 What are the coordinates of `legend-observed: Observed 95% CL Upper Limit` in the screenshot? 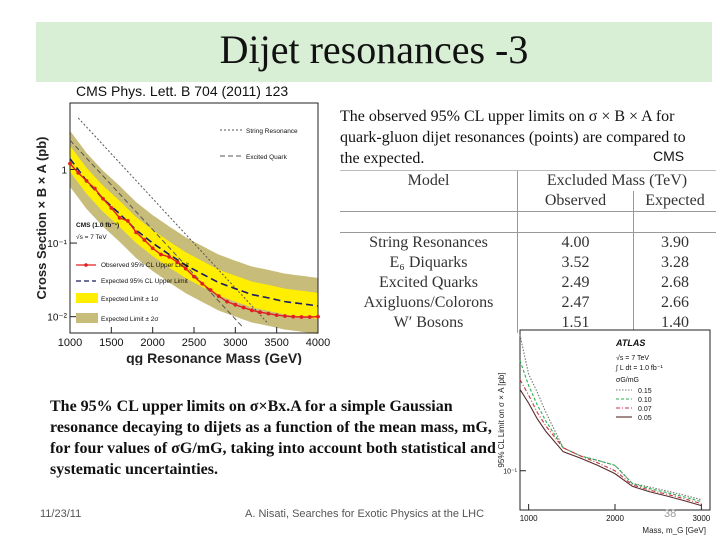 It's located at (145, 265).